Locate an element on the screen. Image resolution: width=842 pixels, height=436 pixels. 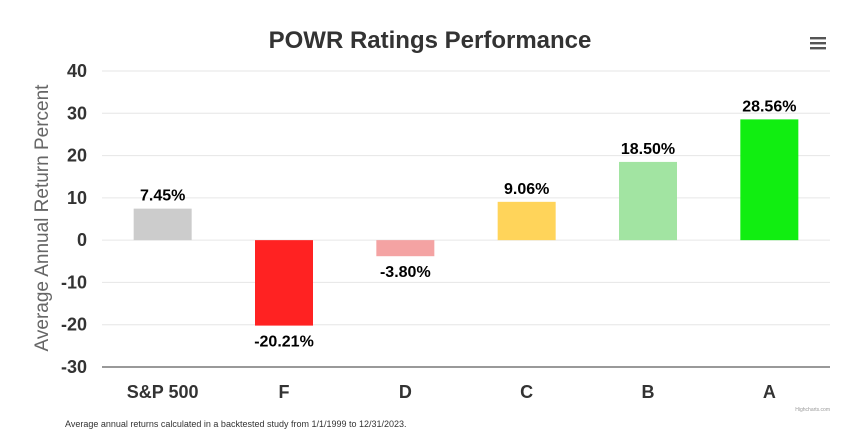
x-axis-ticks: S&P 500 F D C B A is located at coordinates (451, 392).